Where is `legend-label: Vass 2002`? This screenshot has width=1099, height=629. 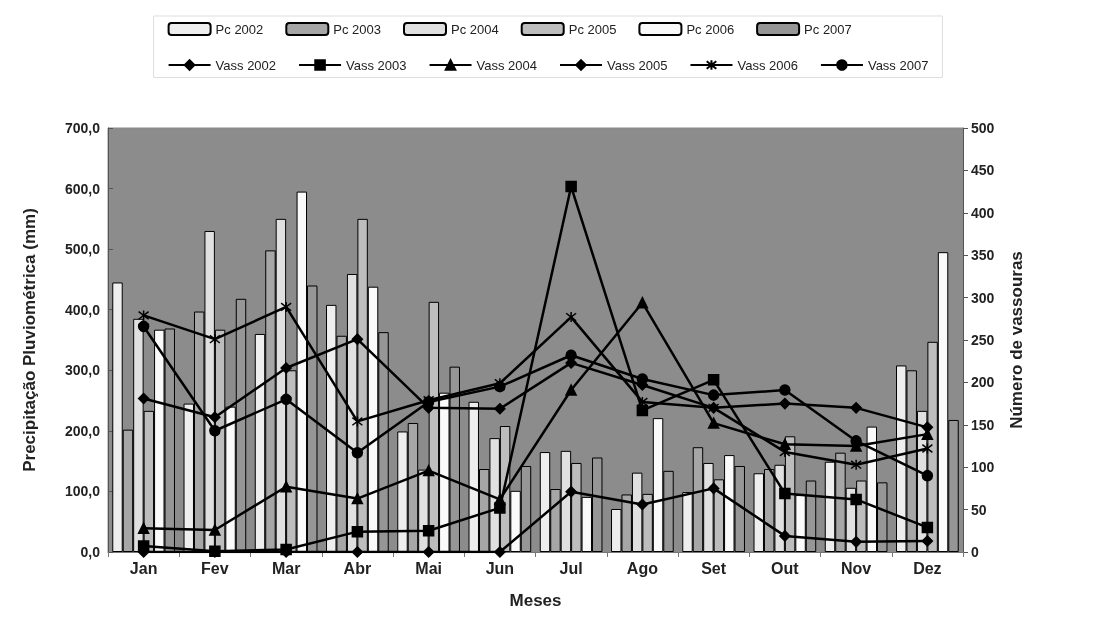 legend-label: Vass 2002 is located at coordinates (246, 65).